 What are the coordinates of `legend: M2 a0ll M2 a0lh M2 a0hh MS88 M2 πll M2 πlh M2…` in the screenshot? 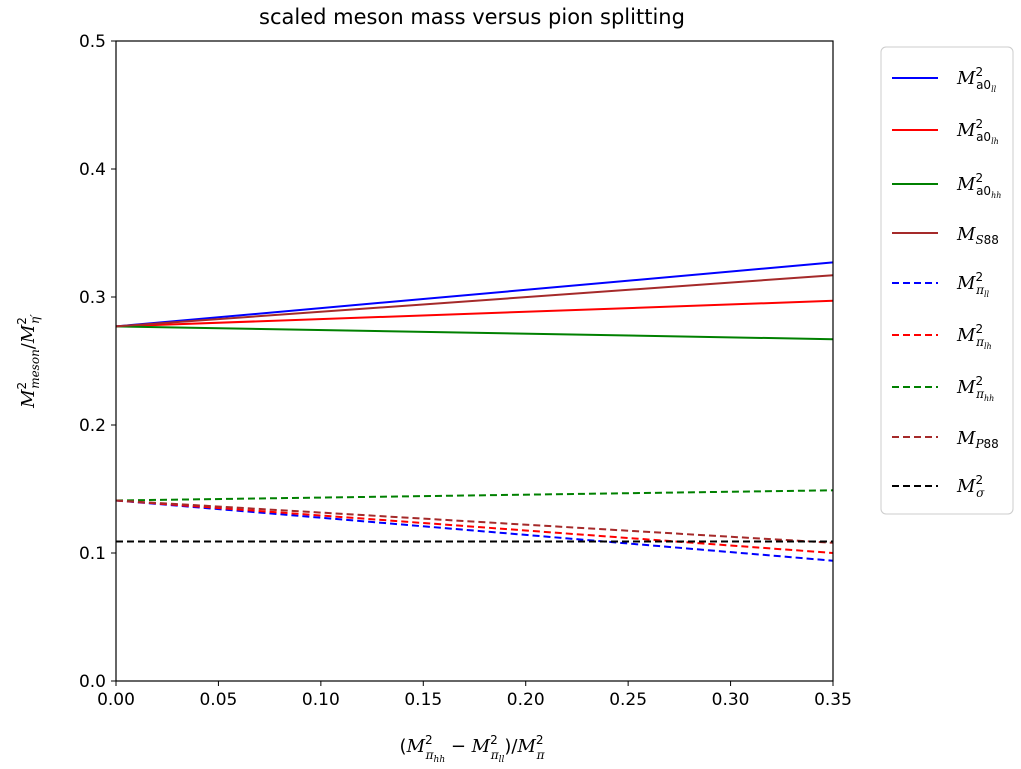 It's located at (947, 280).